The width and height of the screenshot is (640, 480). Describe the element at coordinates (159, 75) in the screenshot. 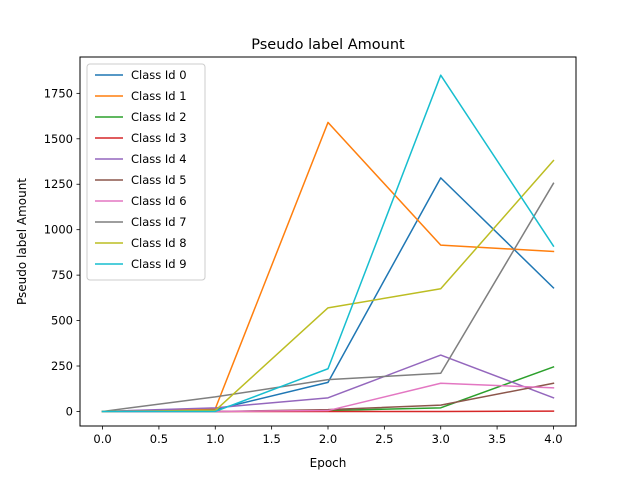

I see `legend-label-class-0: Class Id 0` at that location.